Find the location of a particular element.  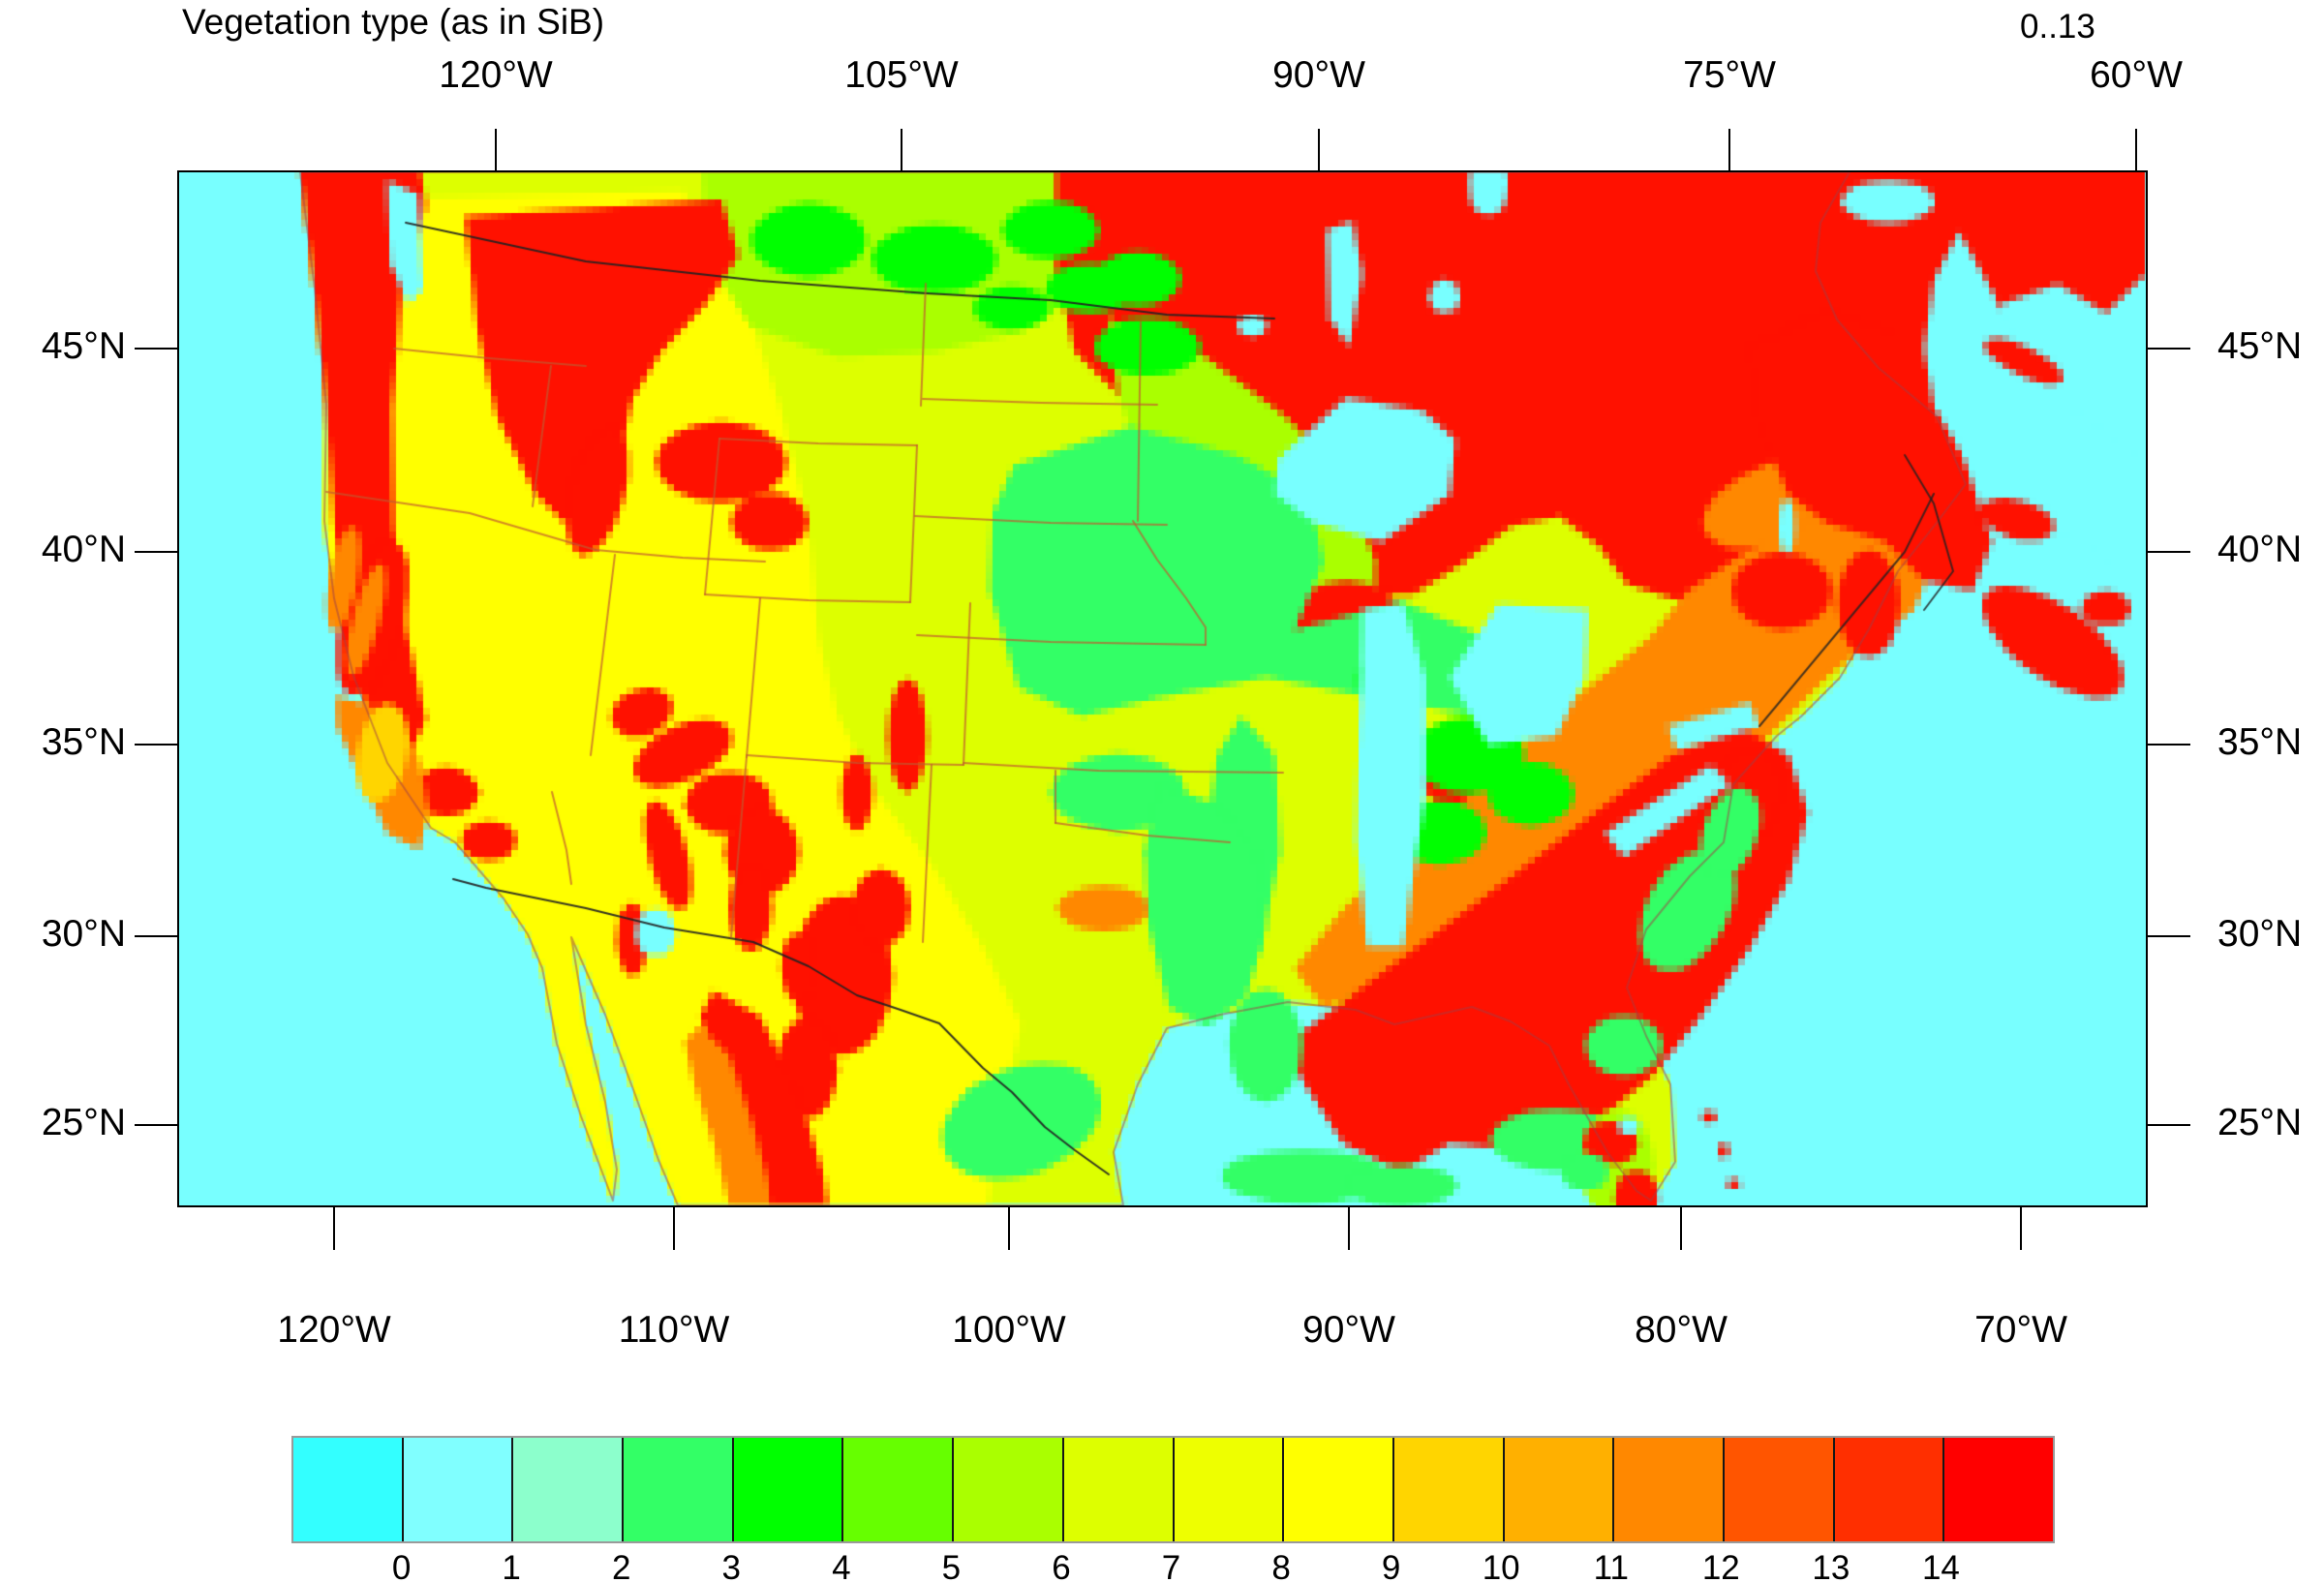

top-axis-label: 105°W is located at coordinates (902, 75).